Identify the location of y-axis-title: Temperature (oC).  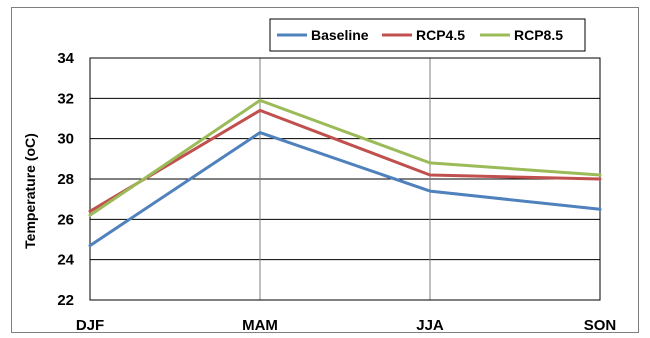
(30, 191).